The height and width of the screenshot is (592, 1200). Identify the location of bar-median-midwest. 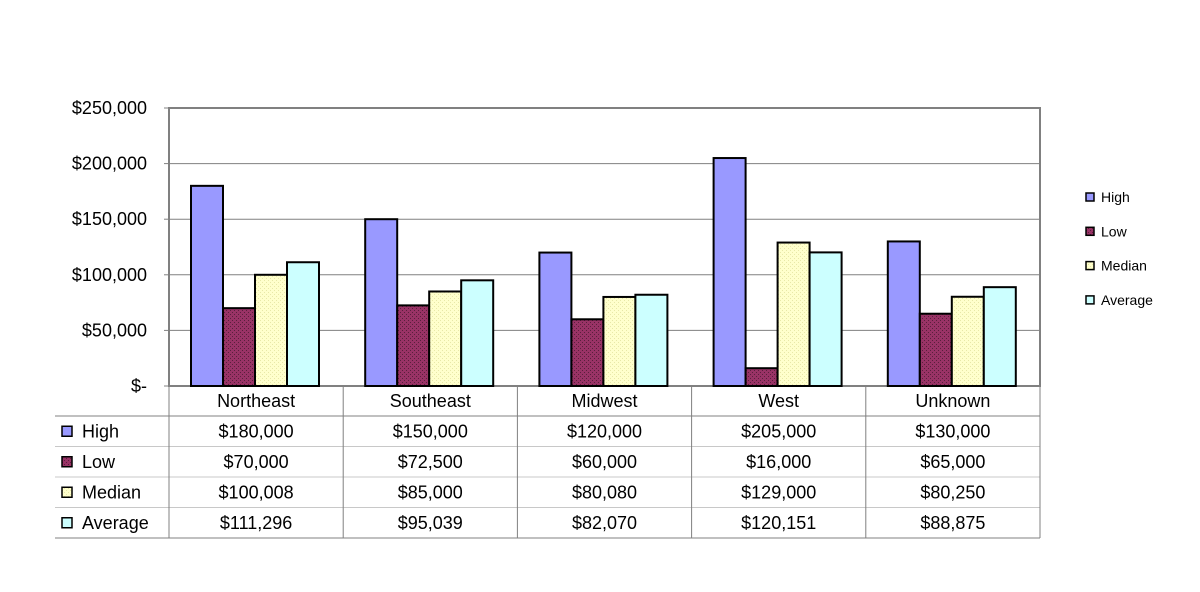
(619, 341).